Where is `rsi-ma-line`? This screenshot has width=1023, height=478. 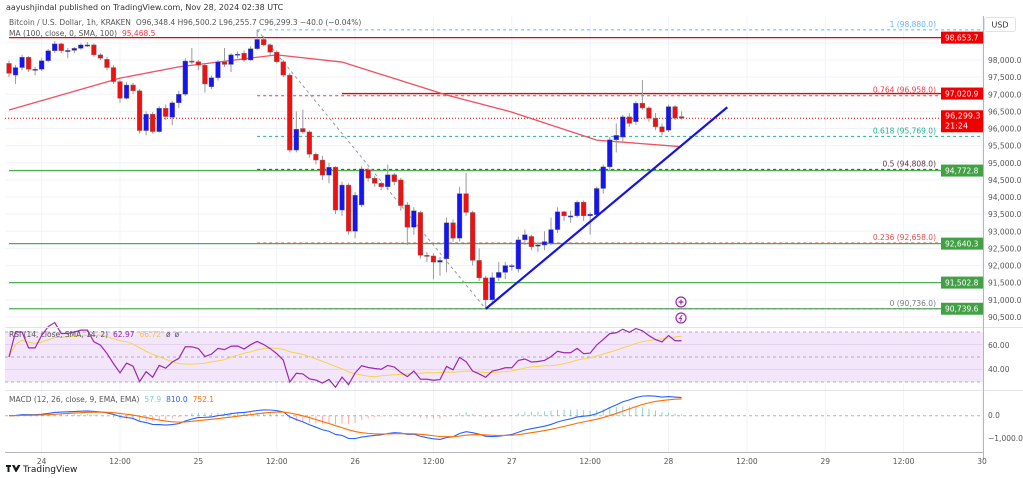
rsi-ma-line is located at coordinates (345, 356).